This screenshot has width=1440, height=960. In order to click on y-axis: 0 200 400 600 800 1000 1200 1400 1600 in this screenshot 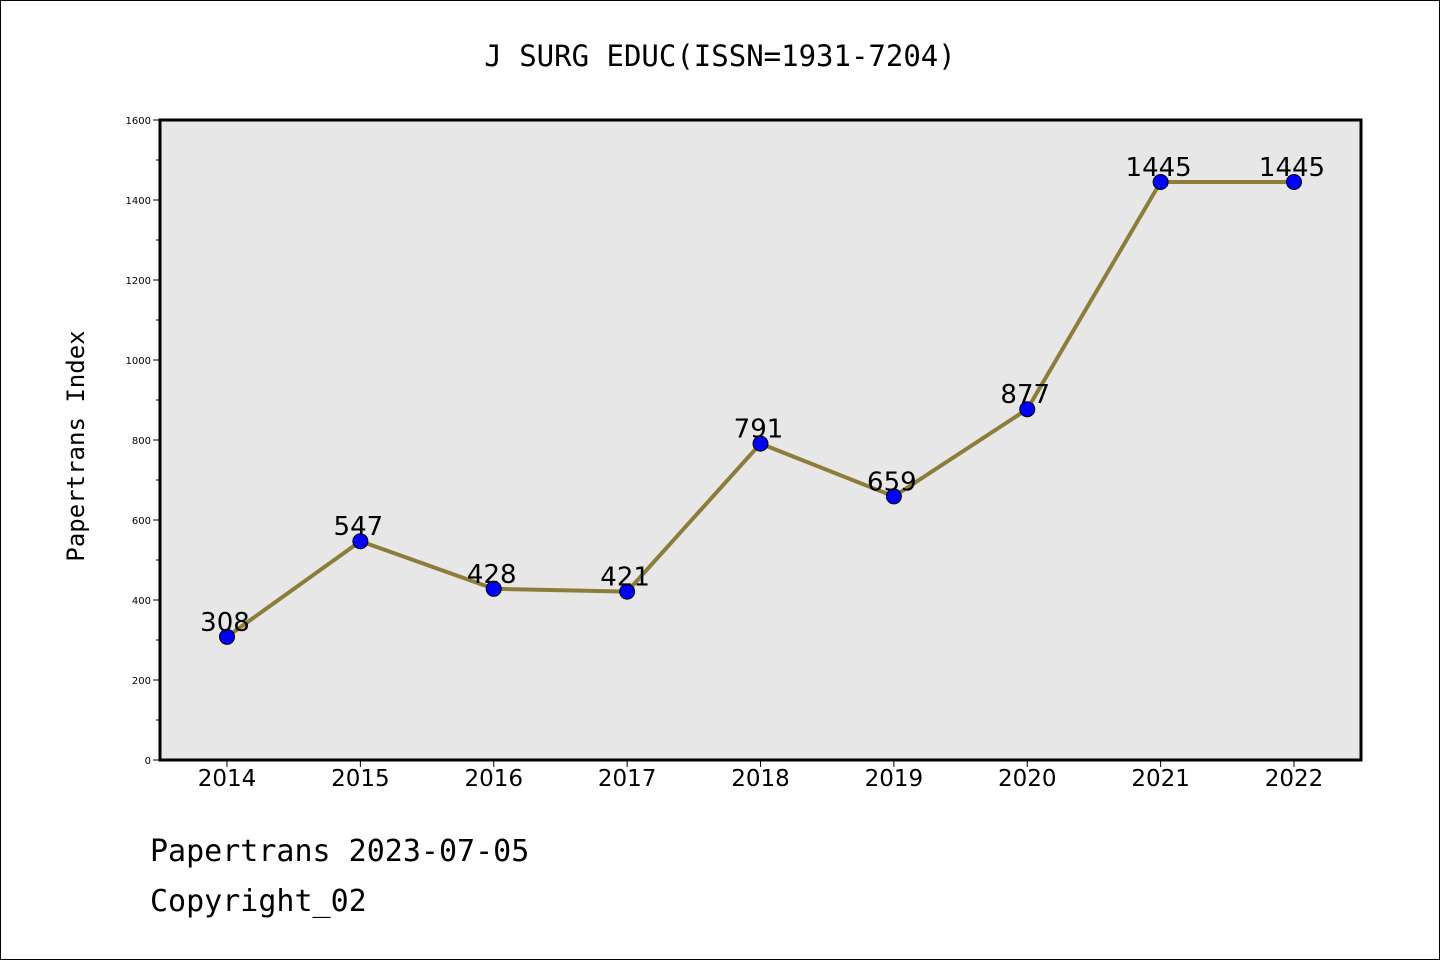, I will do `click(143, 441)`.